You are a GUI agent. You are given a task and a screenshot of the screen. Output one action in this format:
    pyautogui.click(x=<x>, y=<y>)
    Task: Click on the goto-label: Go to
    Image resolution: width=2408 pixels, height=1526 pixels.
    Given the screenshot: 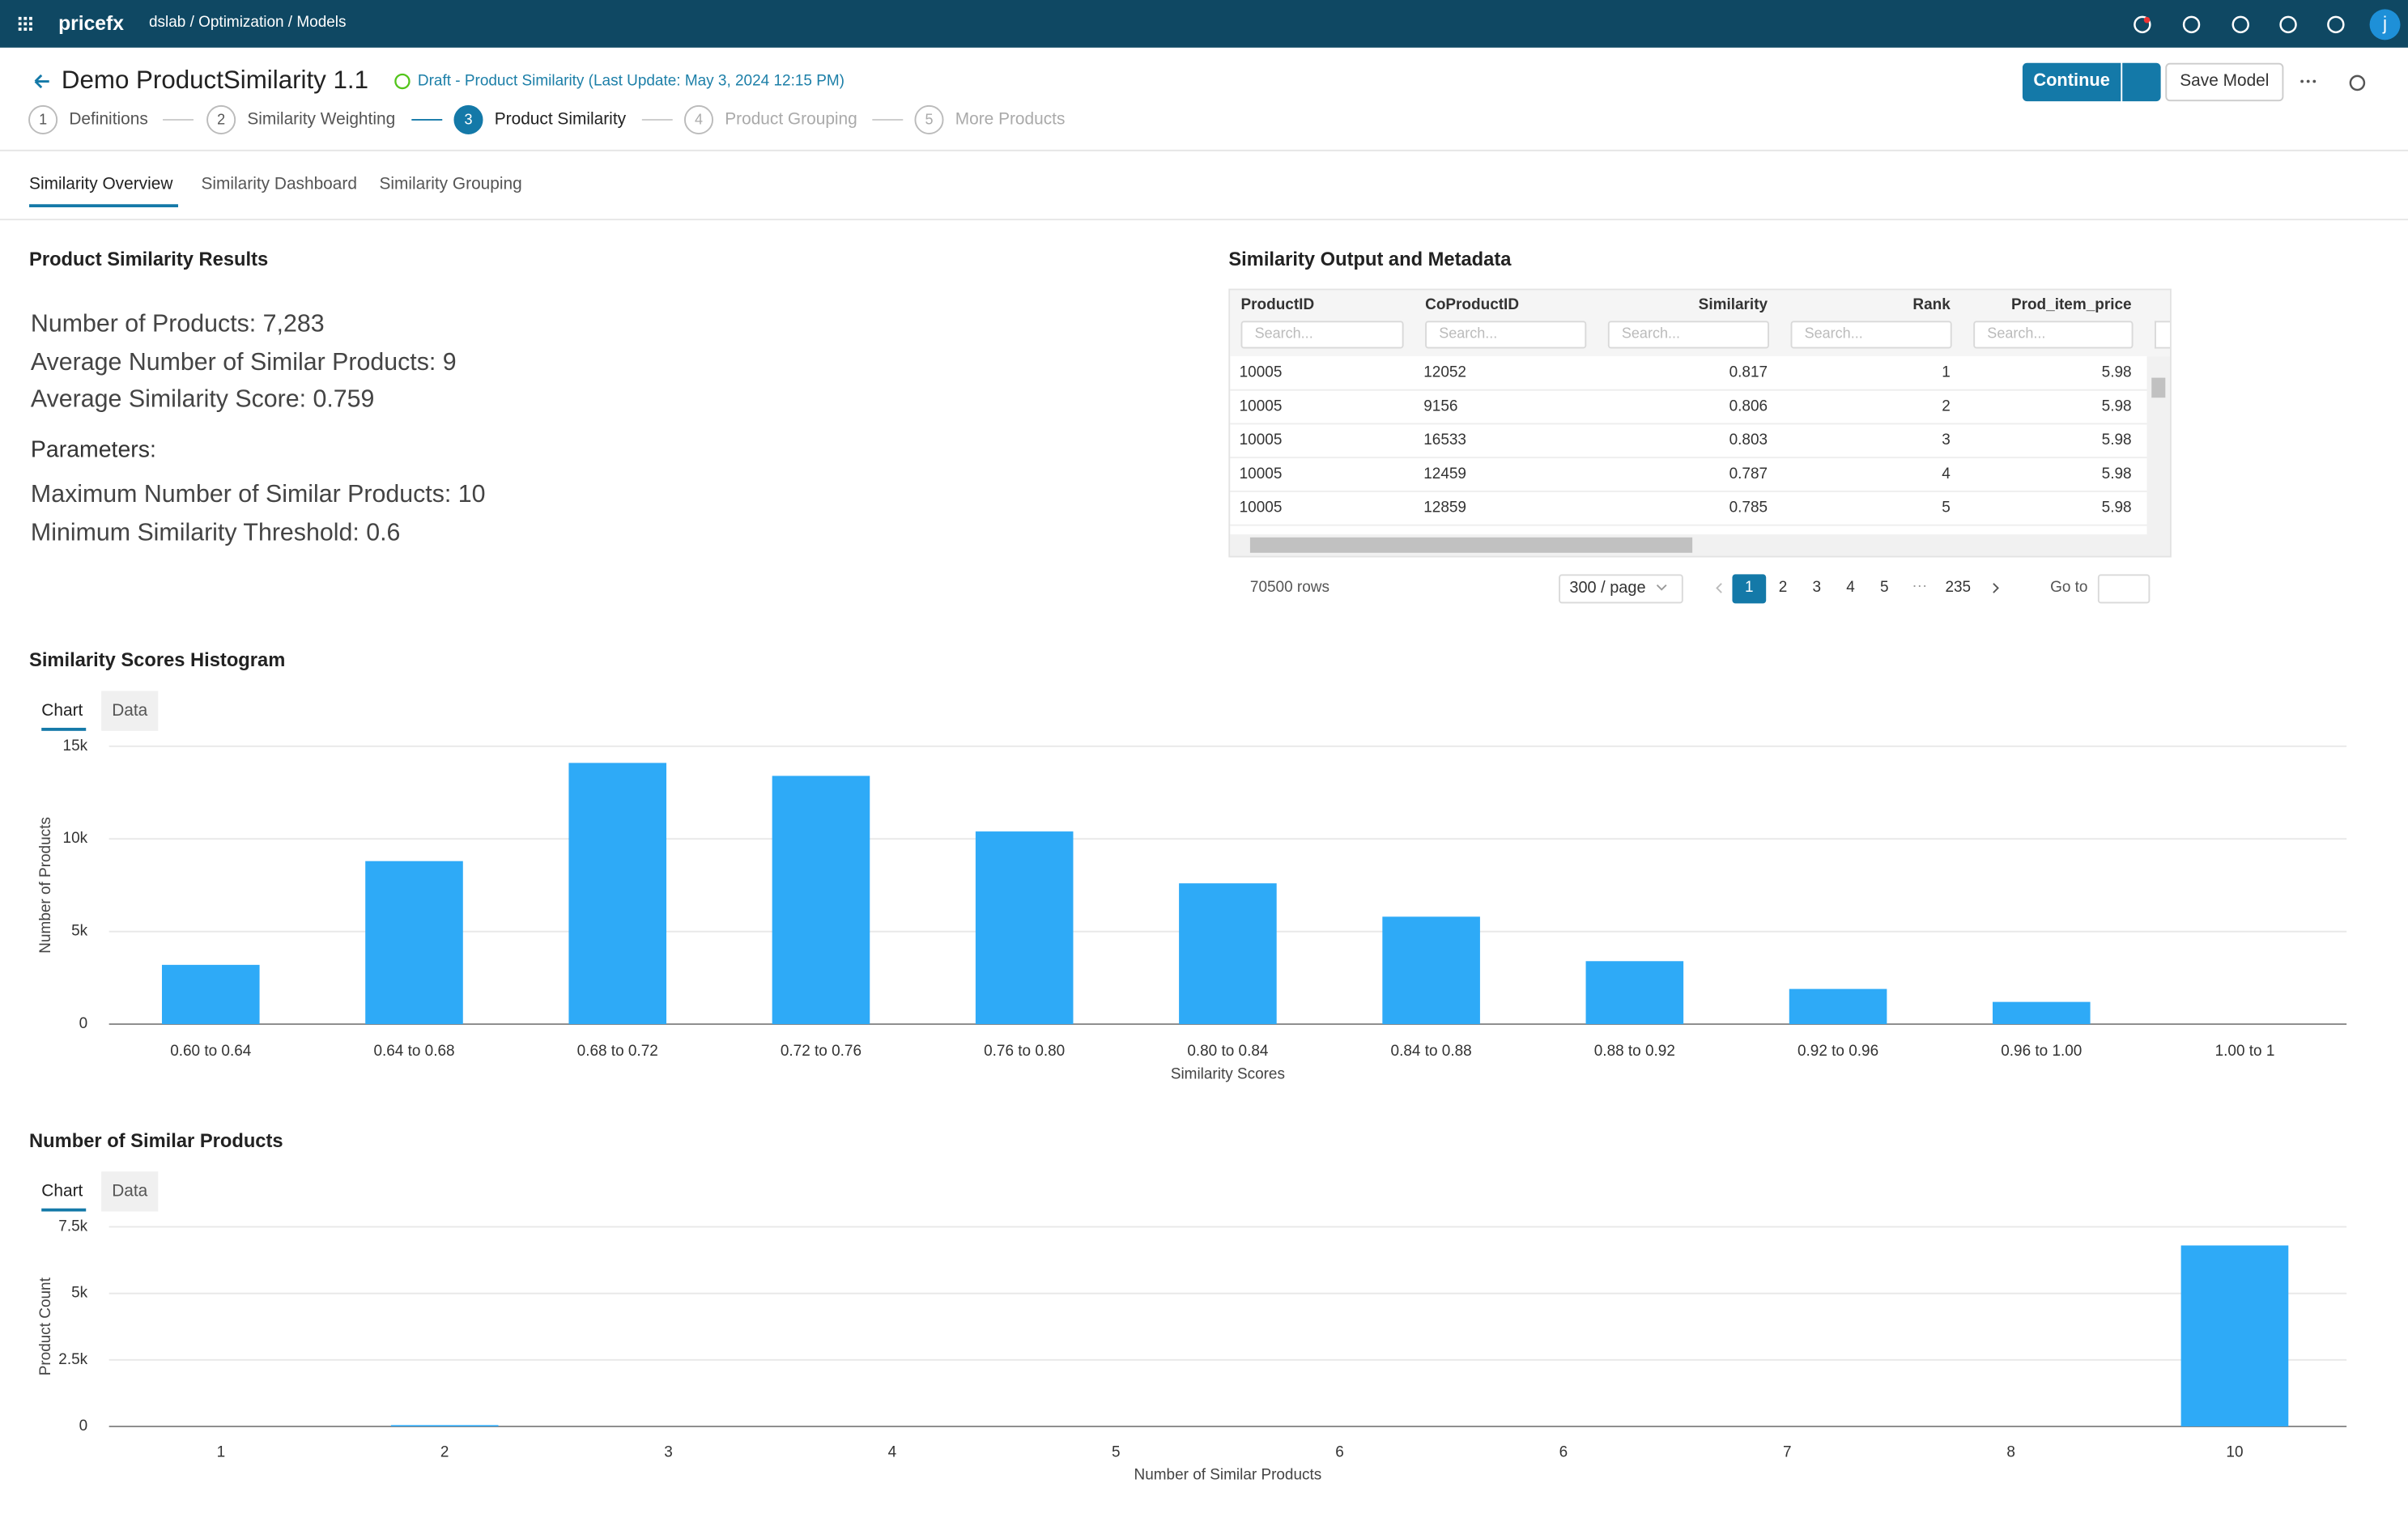 What is the action you would take?
    pyautogui.click(x=2068, y=589)
    